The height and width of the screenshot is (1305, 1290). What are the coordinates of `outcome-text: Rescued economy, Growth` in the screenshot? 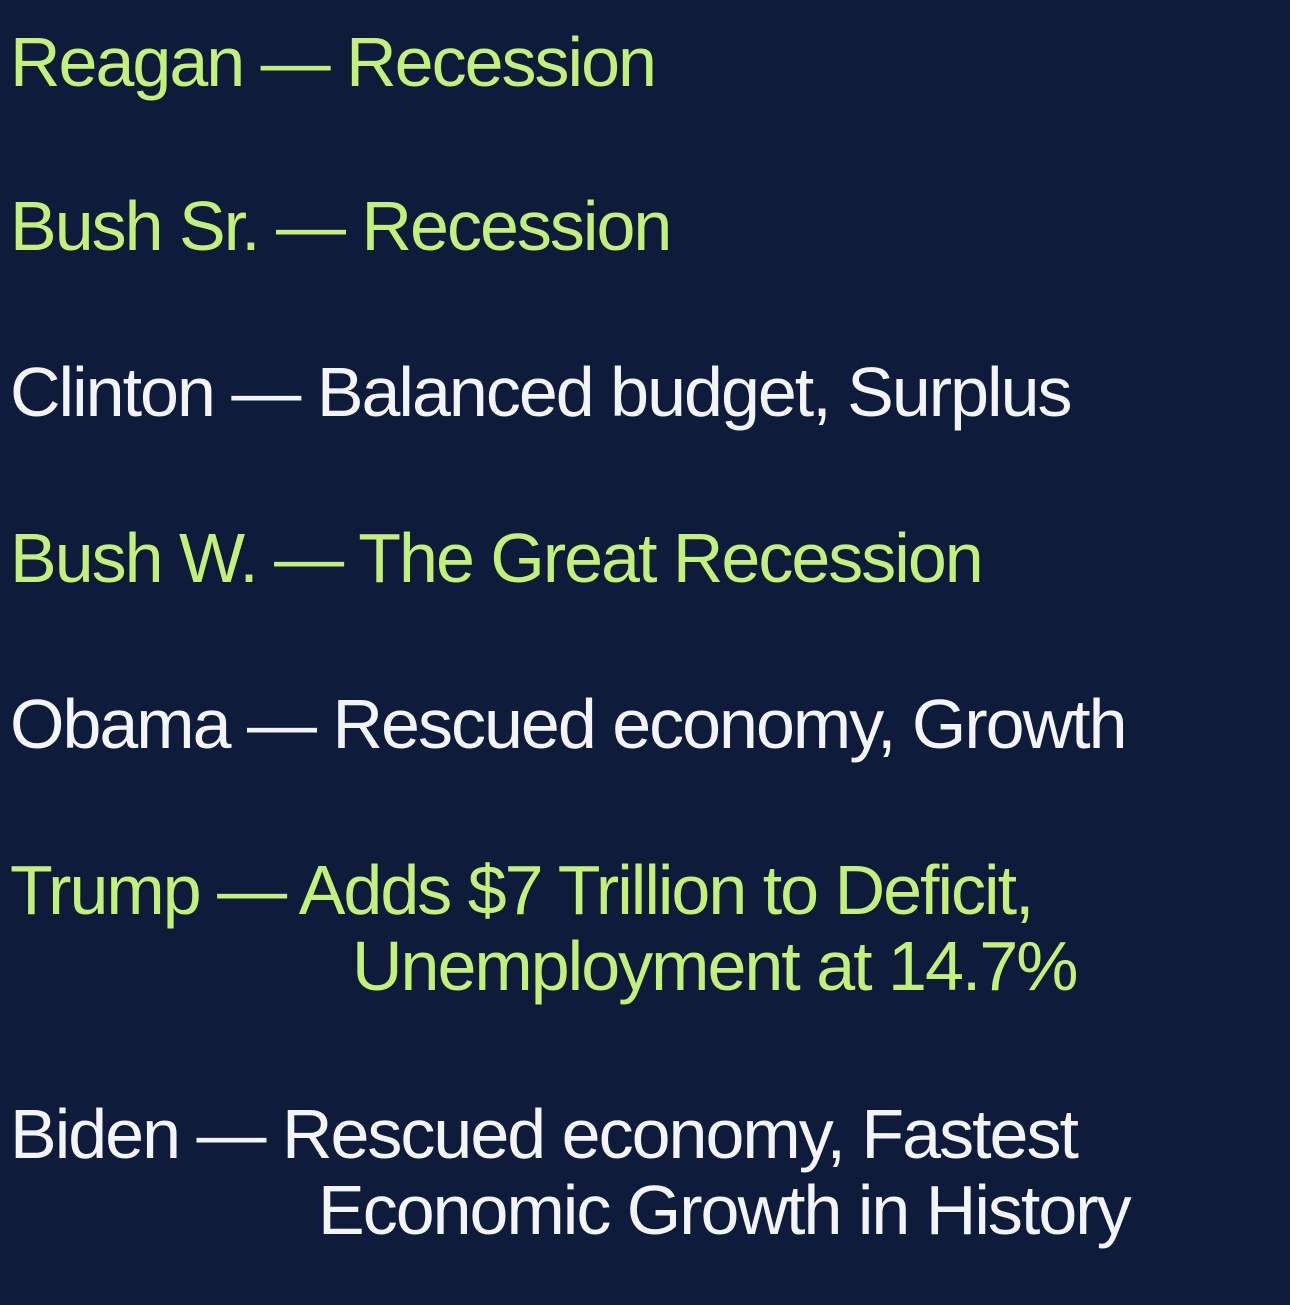 It's located at (729, 724).